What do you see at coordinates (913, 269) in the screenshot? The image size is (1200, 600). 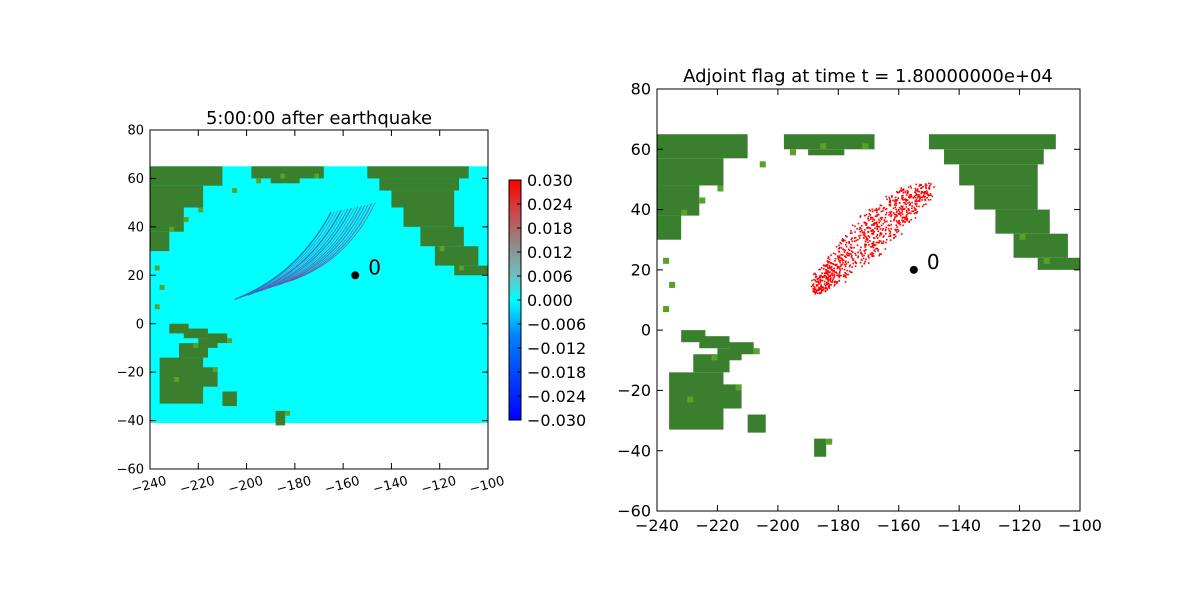 I see `right-marker-point` at bounding box center [913, 269].